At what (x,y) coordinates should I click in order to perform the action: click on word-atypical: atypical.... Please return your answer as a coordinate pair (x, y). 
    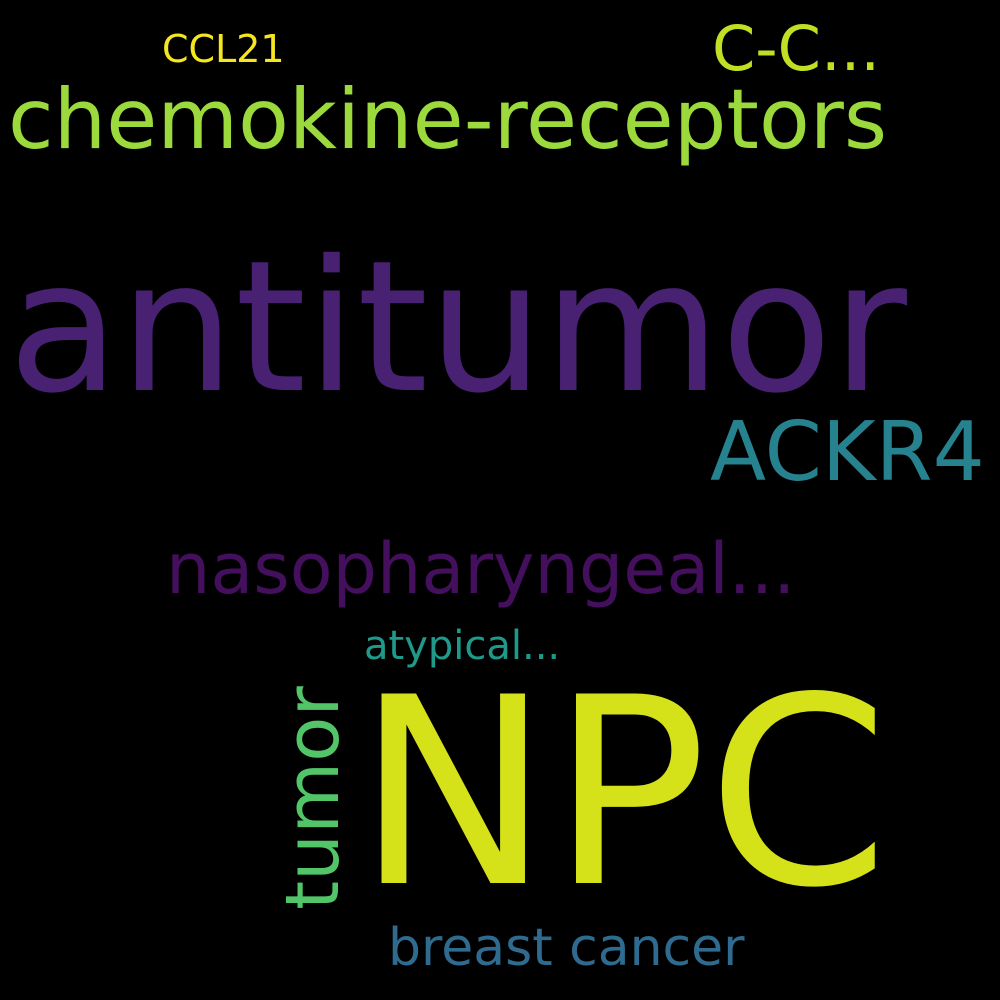
    Looking at the image, I should click on (462, 646).